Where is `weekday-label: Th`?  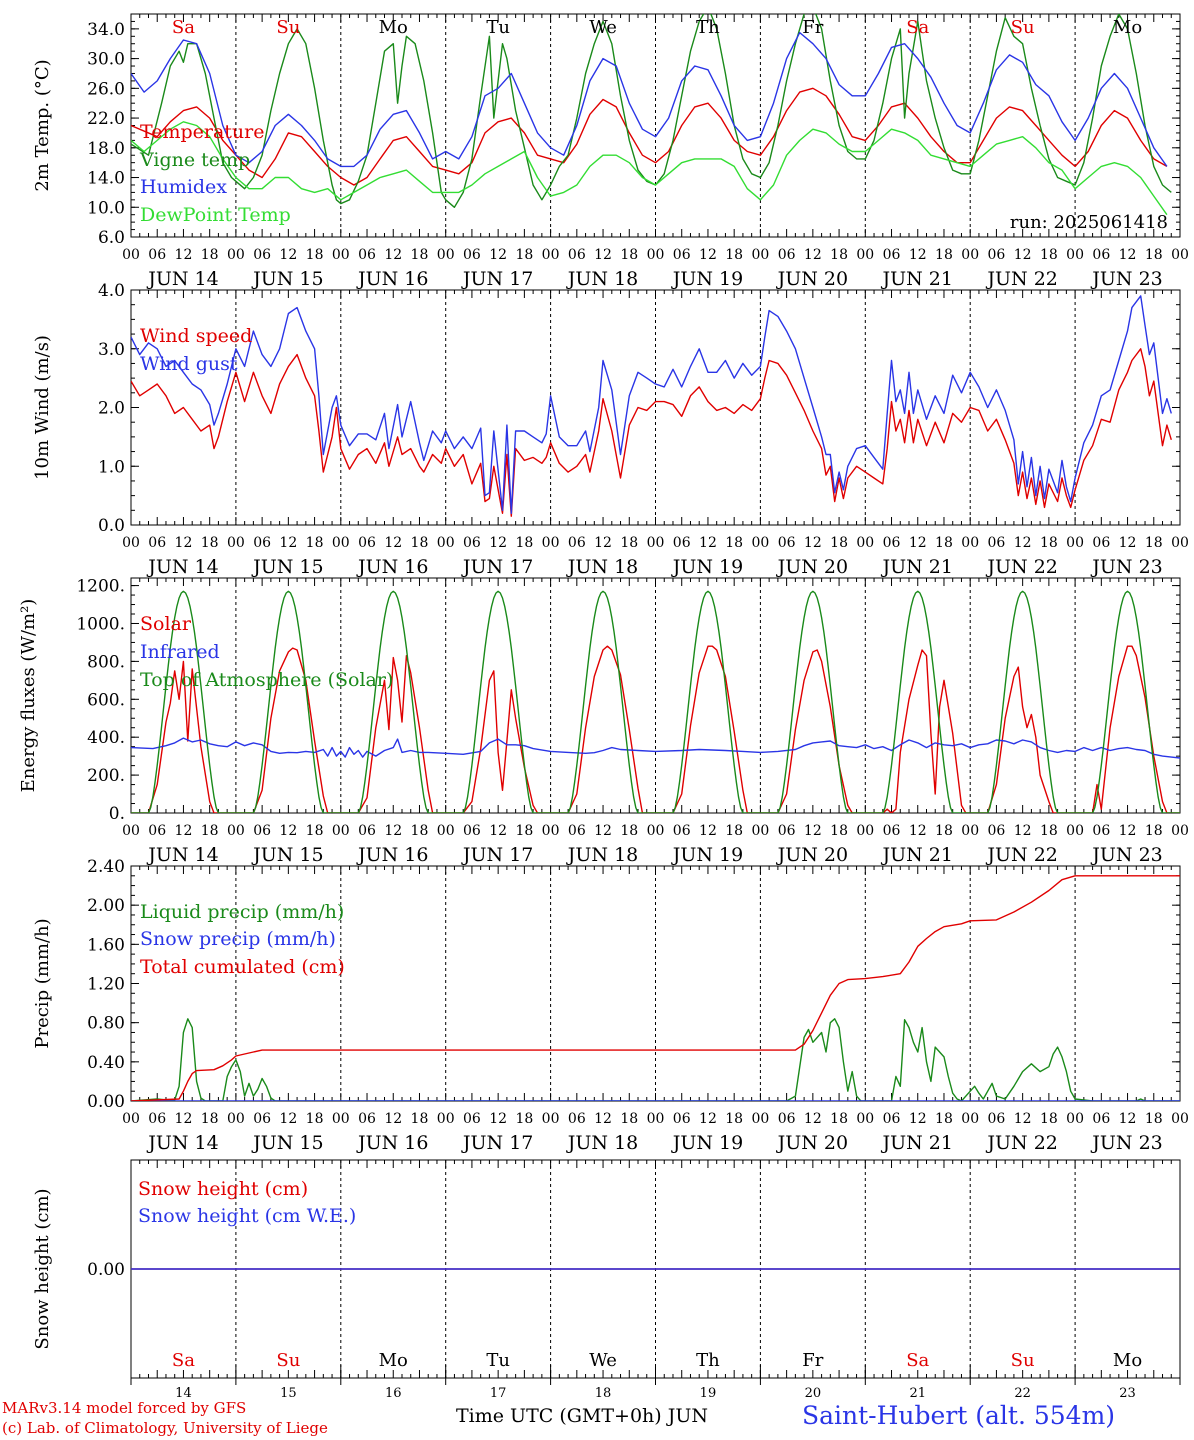
weekday-label: Th is located at coordinates (708, 27).